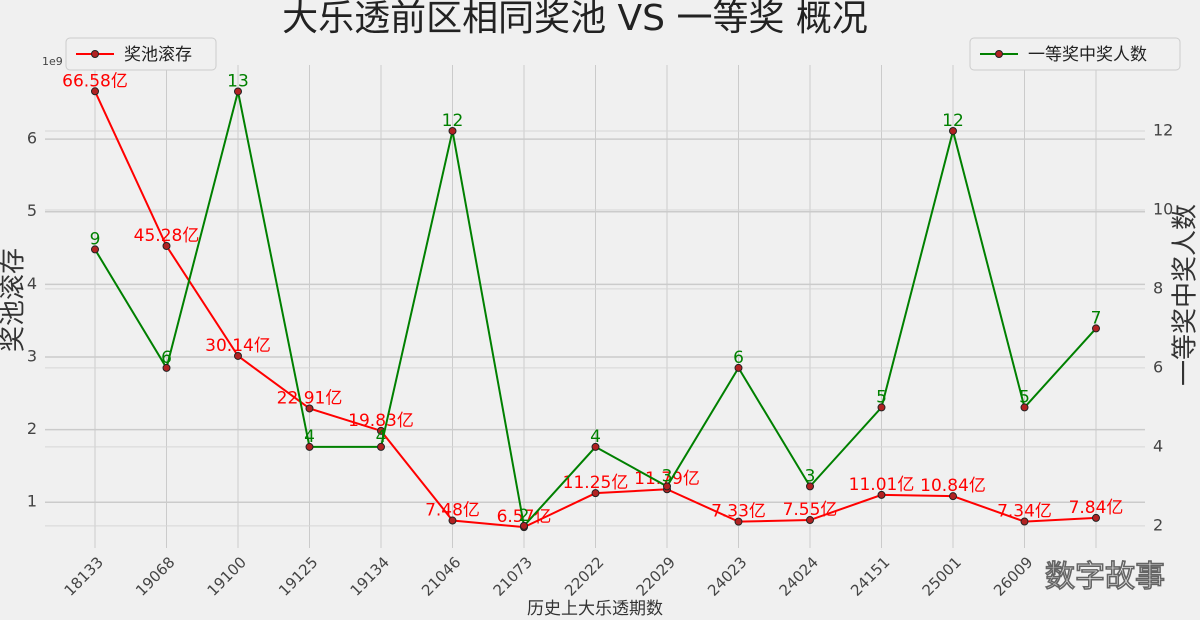  I want to click on y2-tick-label: 4, so click(1158, 445).